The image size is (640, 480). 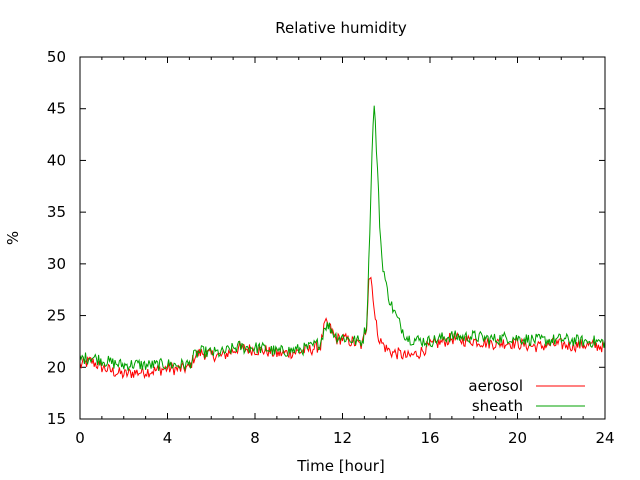 What do you see at coordinates (604, 438) in the screenshot?
I see `x-tick-label: 24` at bounding box center [604, 438].